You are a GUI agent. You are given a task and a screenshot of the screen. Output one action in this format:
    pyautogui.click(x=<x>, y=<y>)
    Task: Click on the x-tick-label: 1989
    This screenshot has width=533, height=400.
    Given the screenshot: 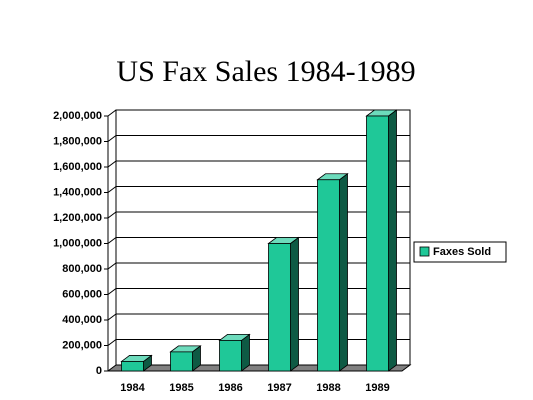 What is the action you would take?
    pyautogui.click(x=377, y=388)
    